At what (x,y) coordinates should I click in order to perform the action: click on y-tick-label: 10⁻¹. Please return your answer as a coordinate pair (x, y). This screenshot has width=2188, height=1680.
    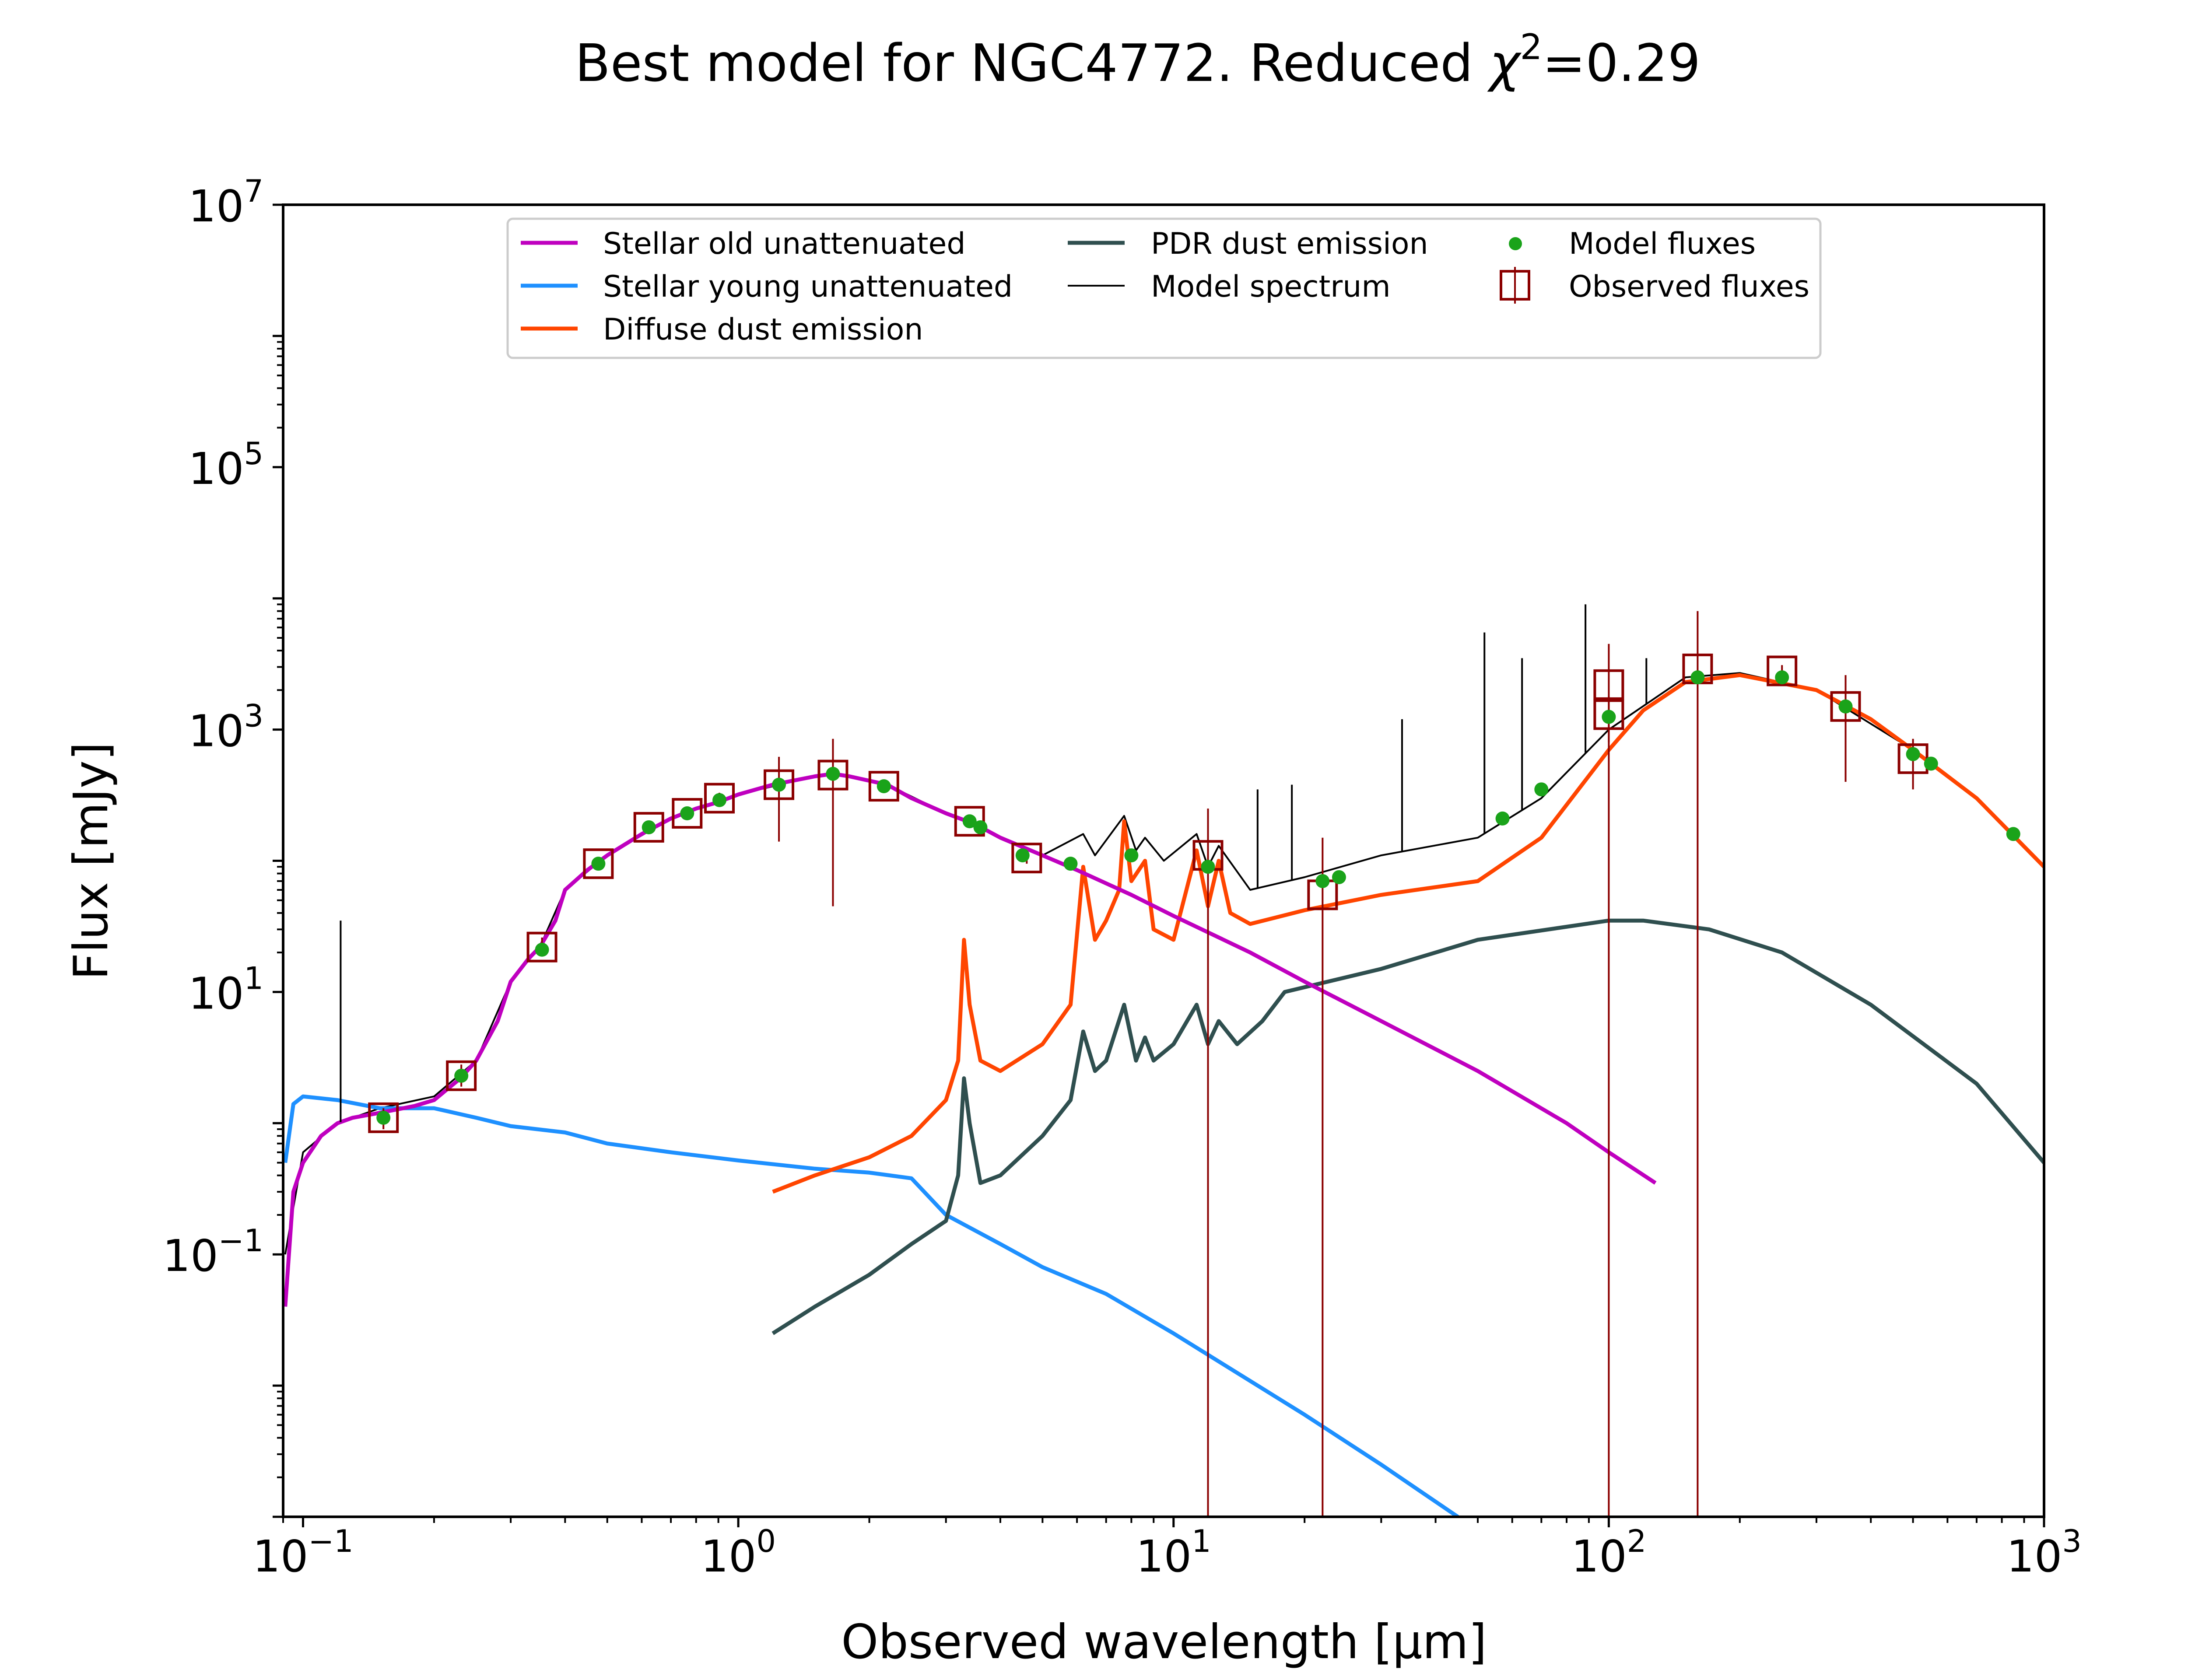
    Looking at the image, I should click on (213, 1252).